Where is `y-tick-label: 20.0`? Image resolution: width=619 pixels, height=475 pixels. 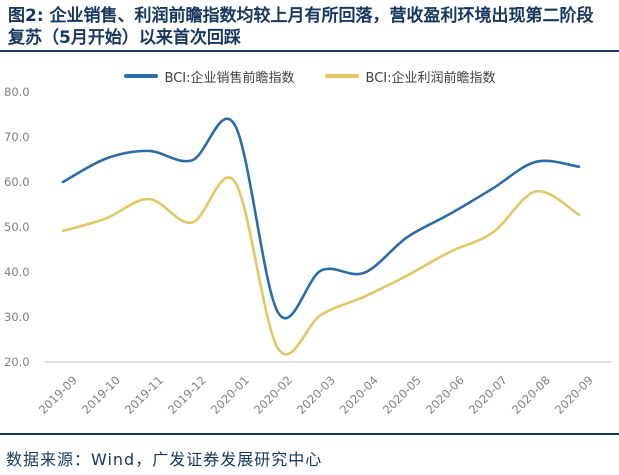 y-tick-label: 20.0 is located at coordinates (17, 362).